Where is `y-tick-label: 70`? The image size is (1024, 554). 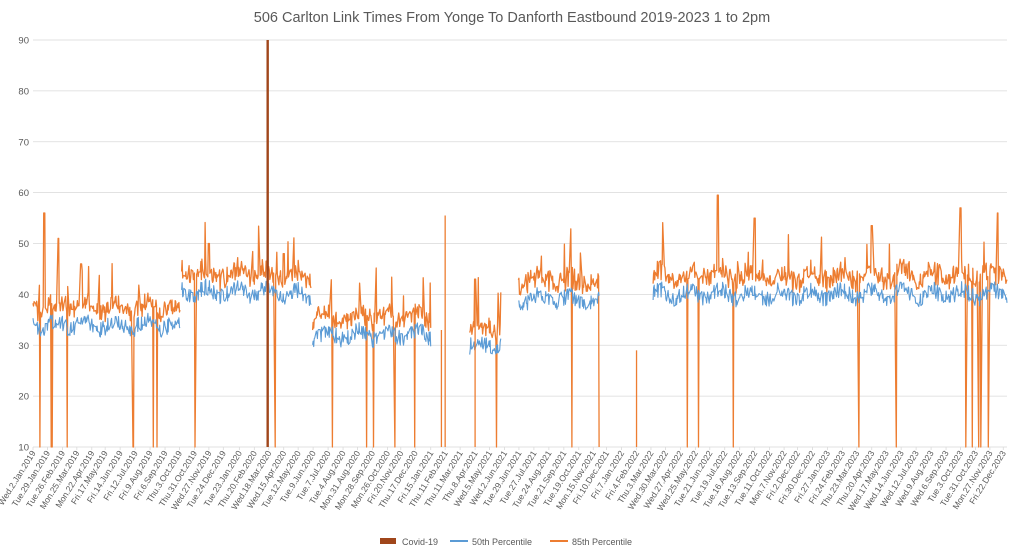
y-tick-label: 70 is located at coordinates (23, 142).